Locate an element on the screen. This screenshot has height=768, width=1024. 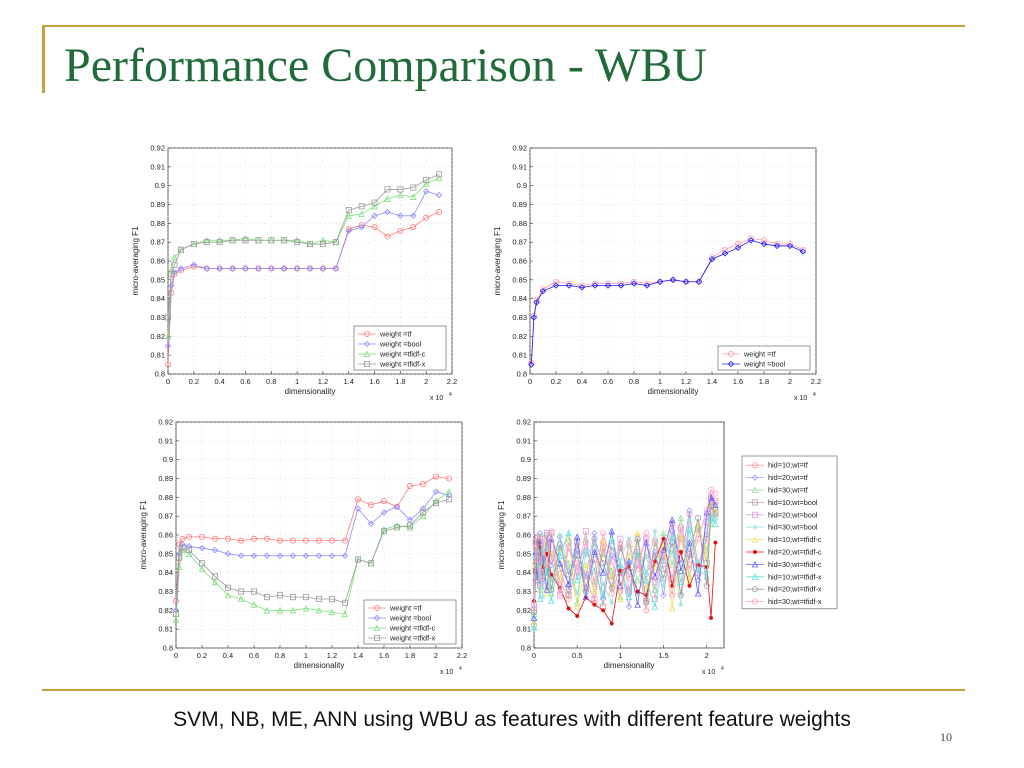
x-tick-label: 1.4 is located at coordinates (358, 655).